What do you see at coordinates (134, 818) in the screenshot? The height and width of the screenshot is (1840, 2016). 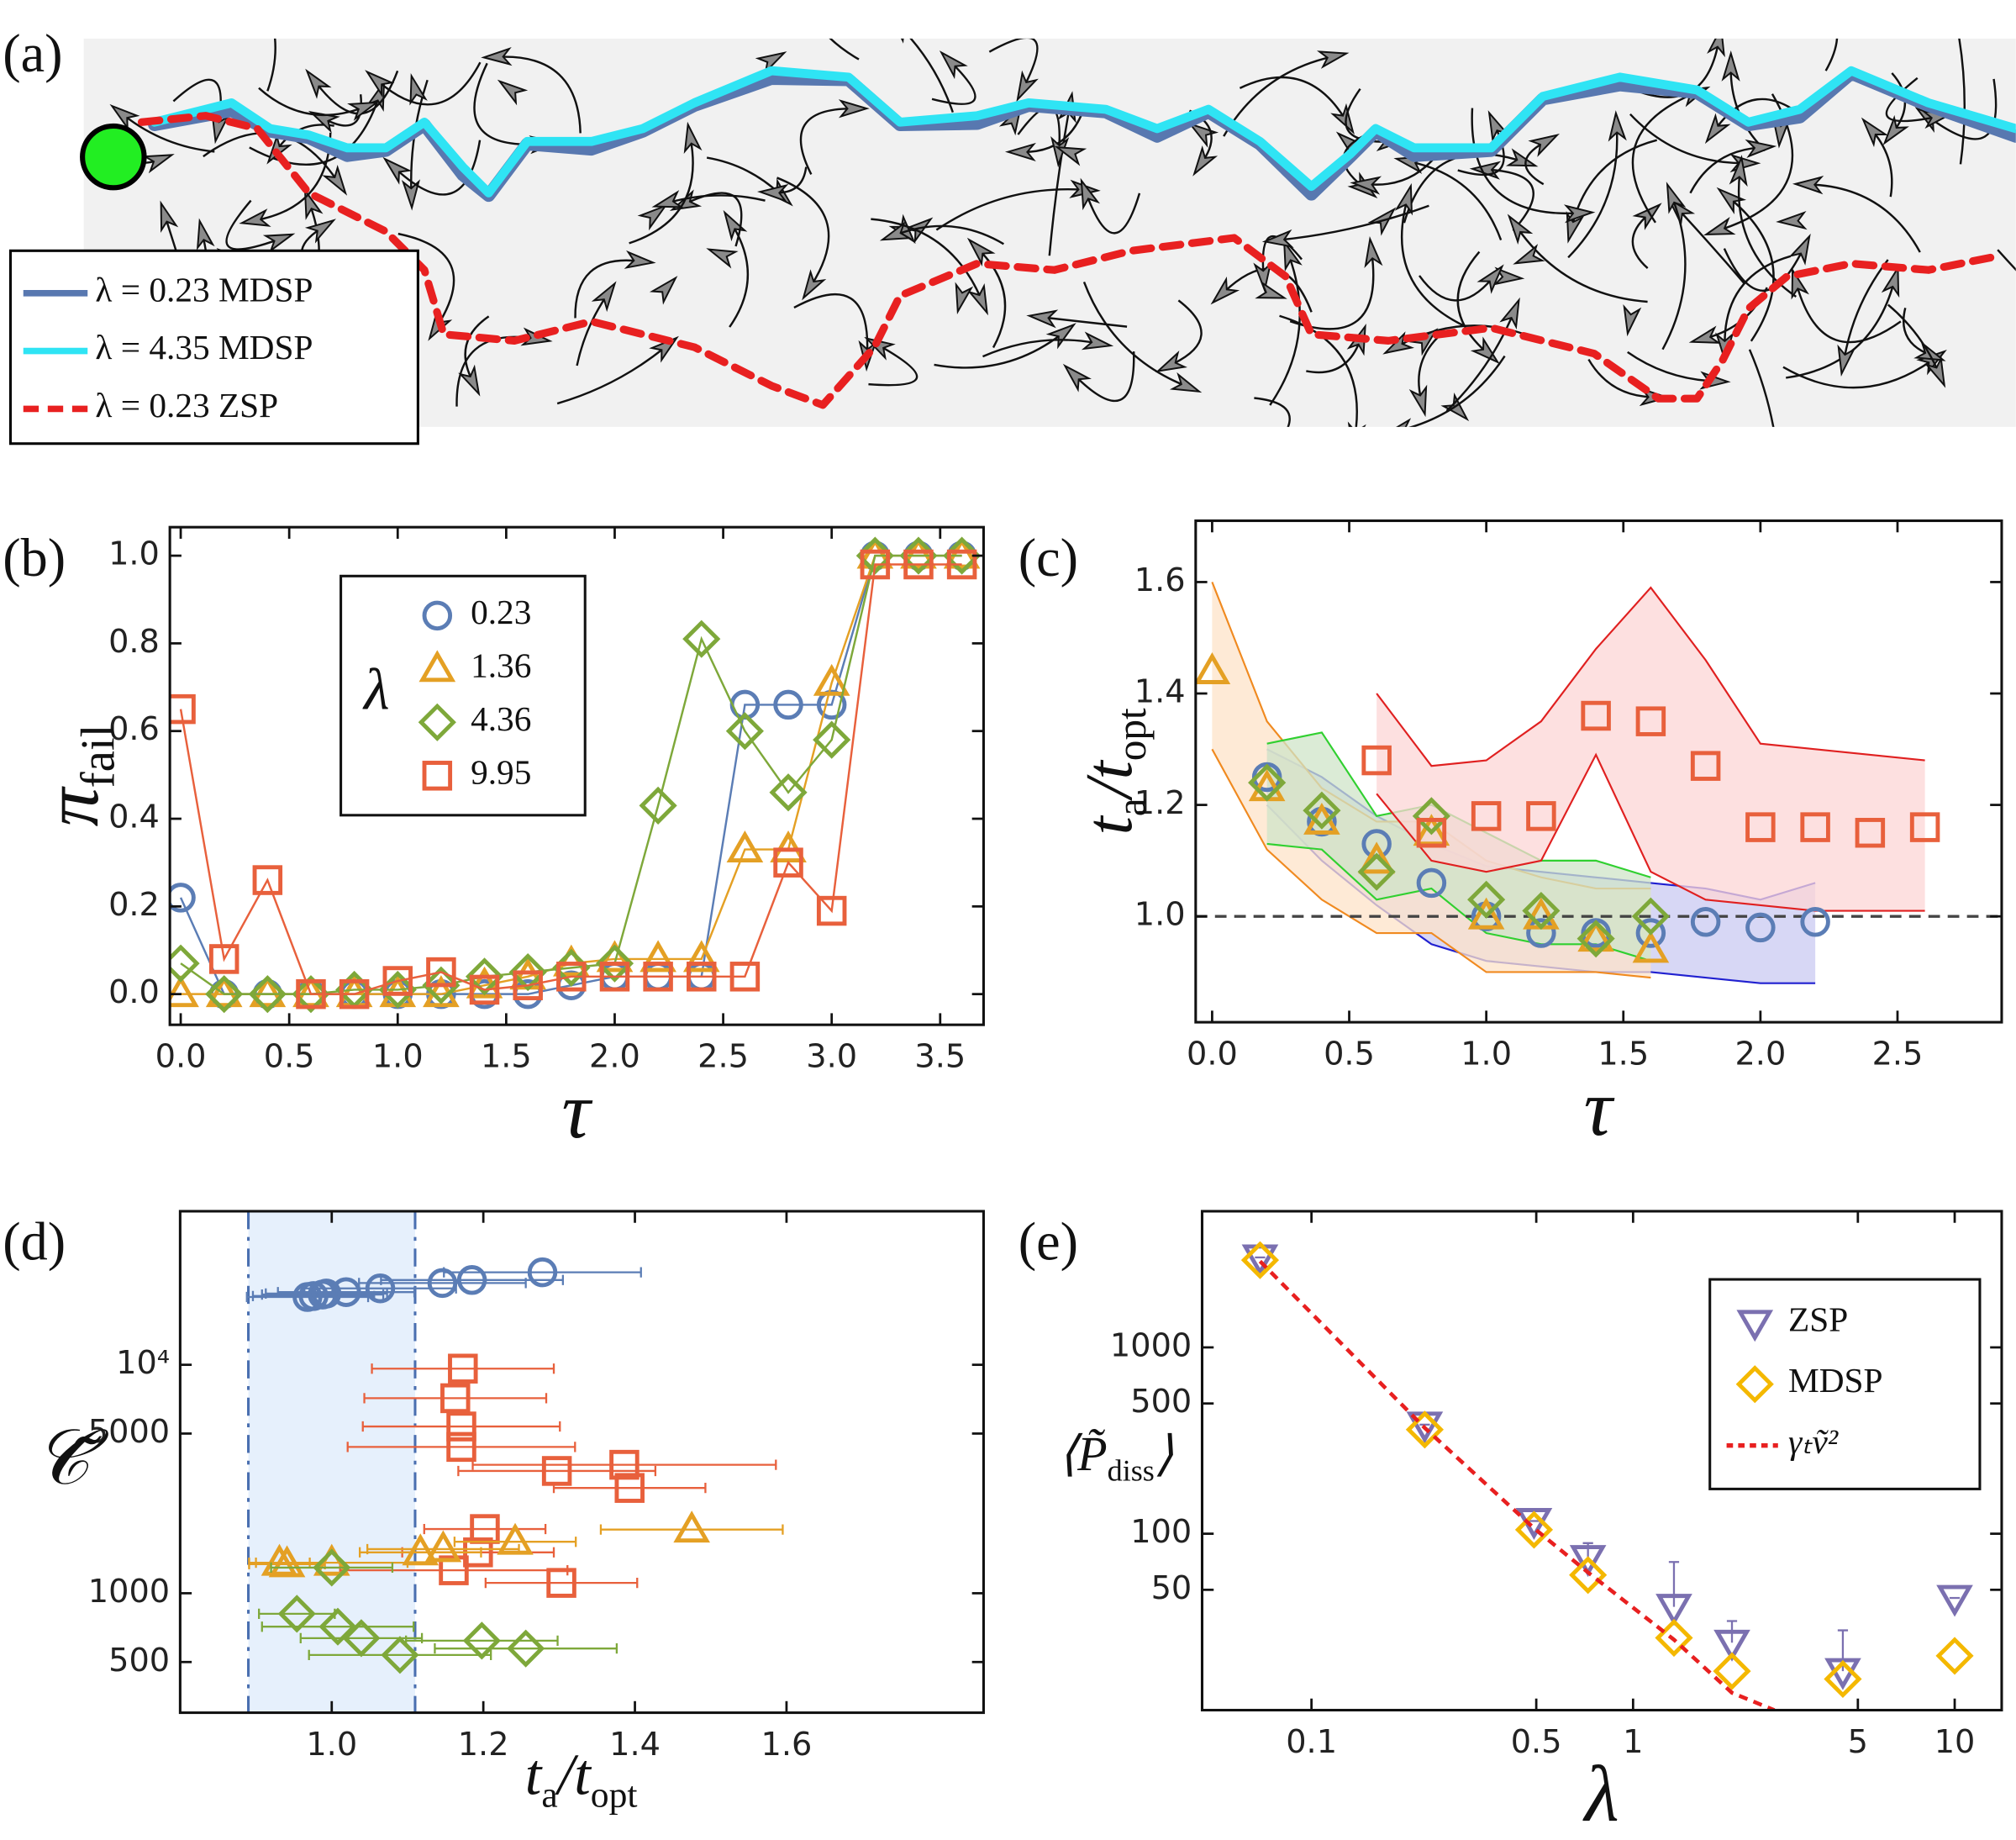 I see `y-tick-label: 0.4` at bounding box center [134, 818].